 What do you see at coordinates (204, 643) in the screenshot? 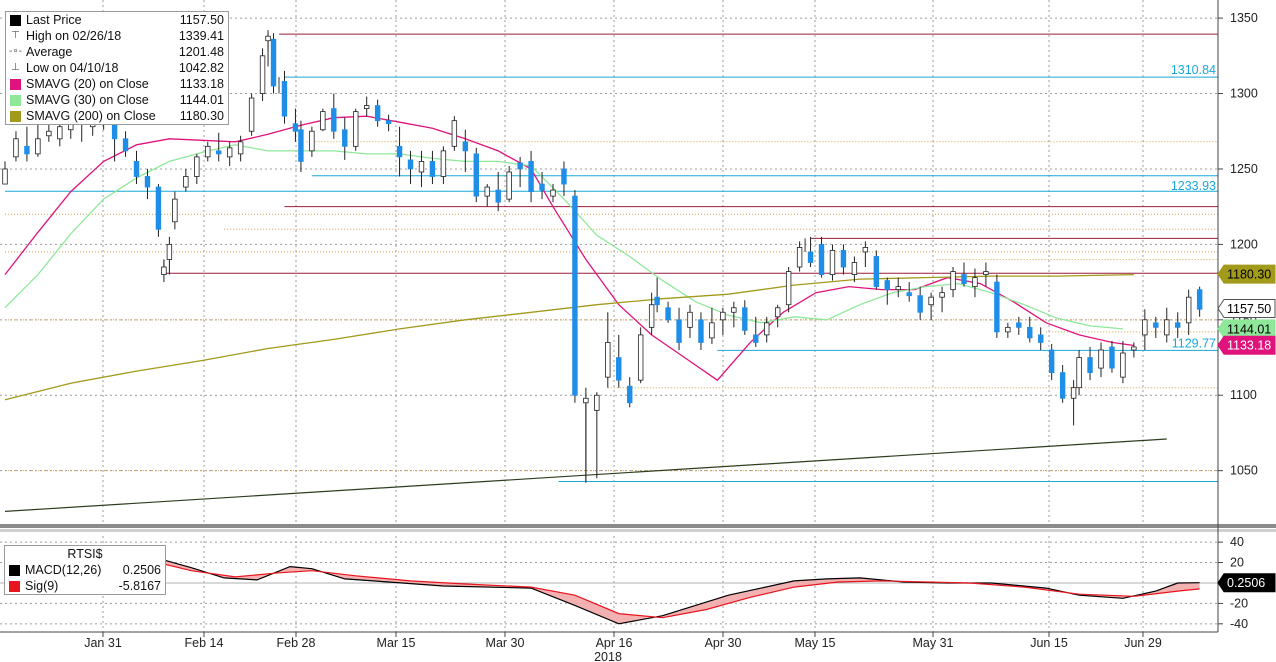
I see `x-tick-label: Feb 14` at bounding box center [204, 643].